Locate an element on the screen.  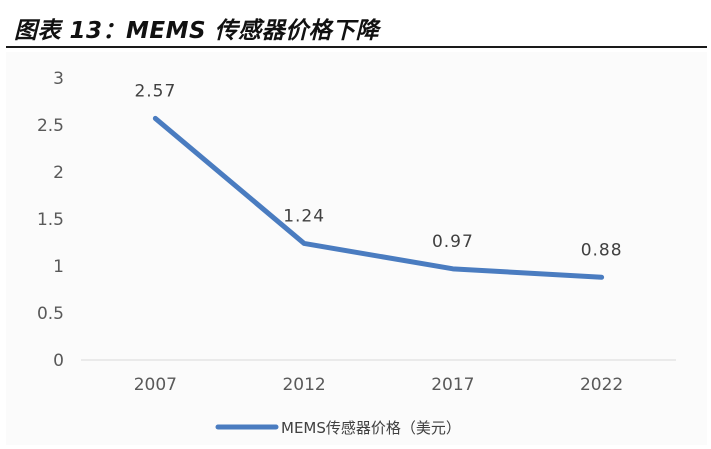
title-divider is located at coordinates (356, 47).